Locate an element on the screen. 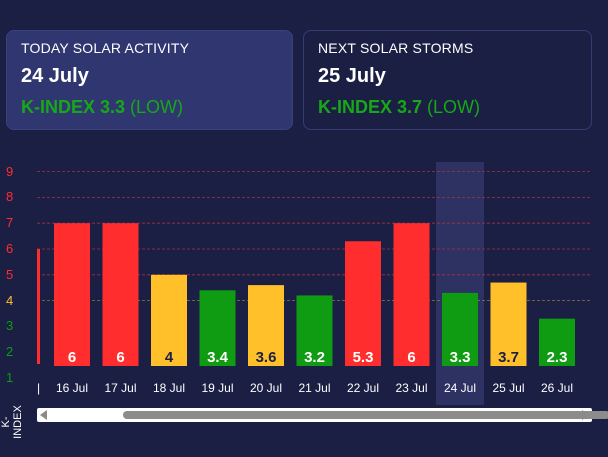 This screenshot has height=457, width=608. bar-value-label: 4 is located at coordinates (169, 357).